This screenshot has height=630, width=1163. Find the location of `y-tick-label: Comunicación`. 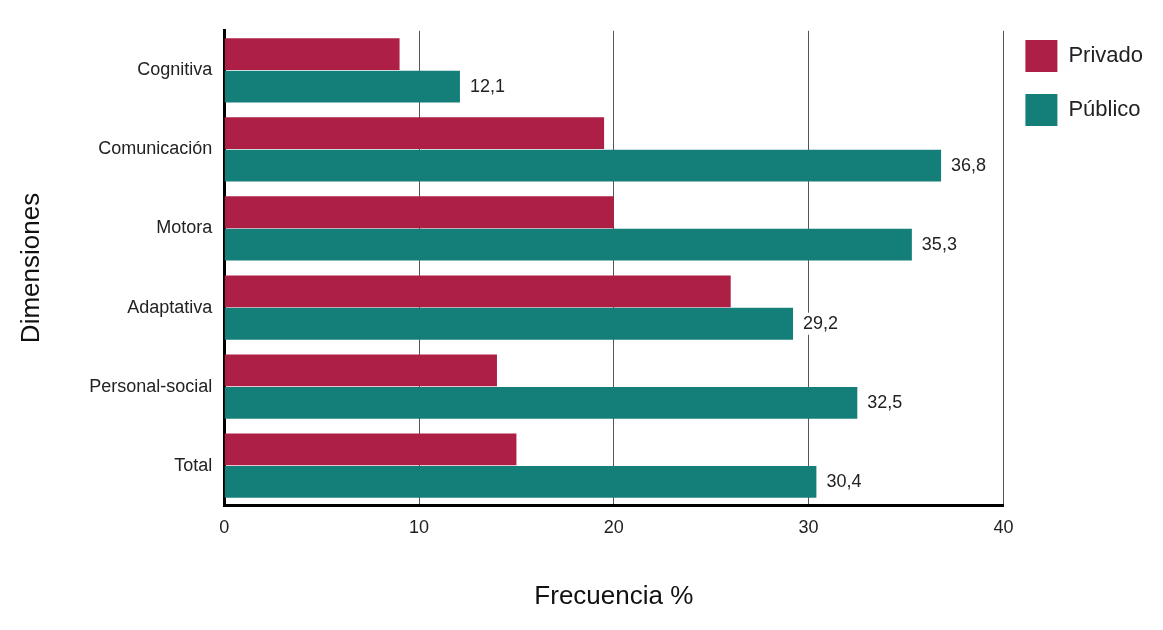

y-tick-label: Comunicación is located at coordinates (155, 148).